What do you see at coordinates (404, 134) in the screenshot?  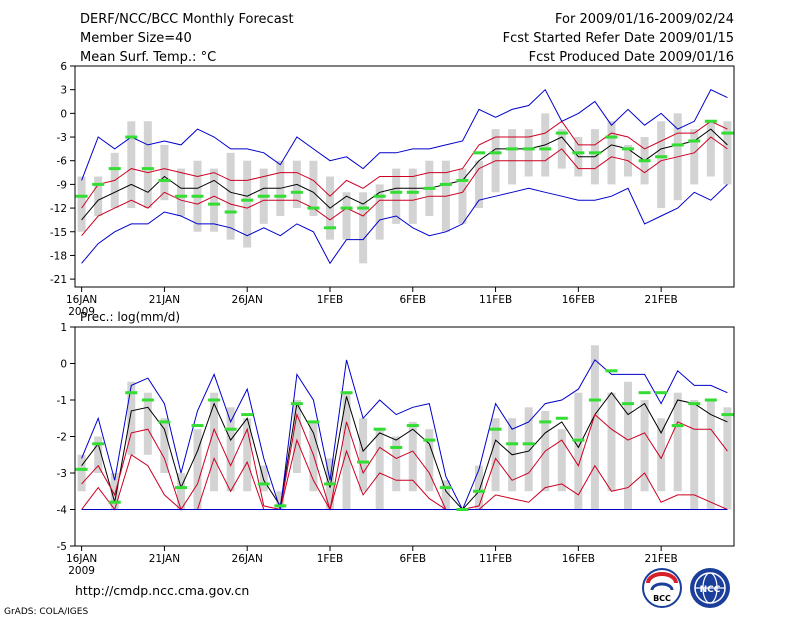 I see `series-line-maximum` at bounding box center [404, 134].